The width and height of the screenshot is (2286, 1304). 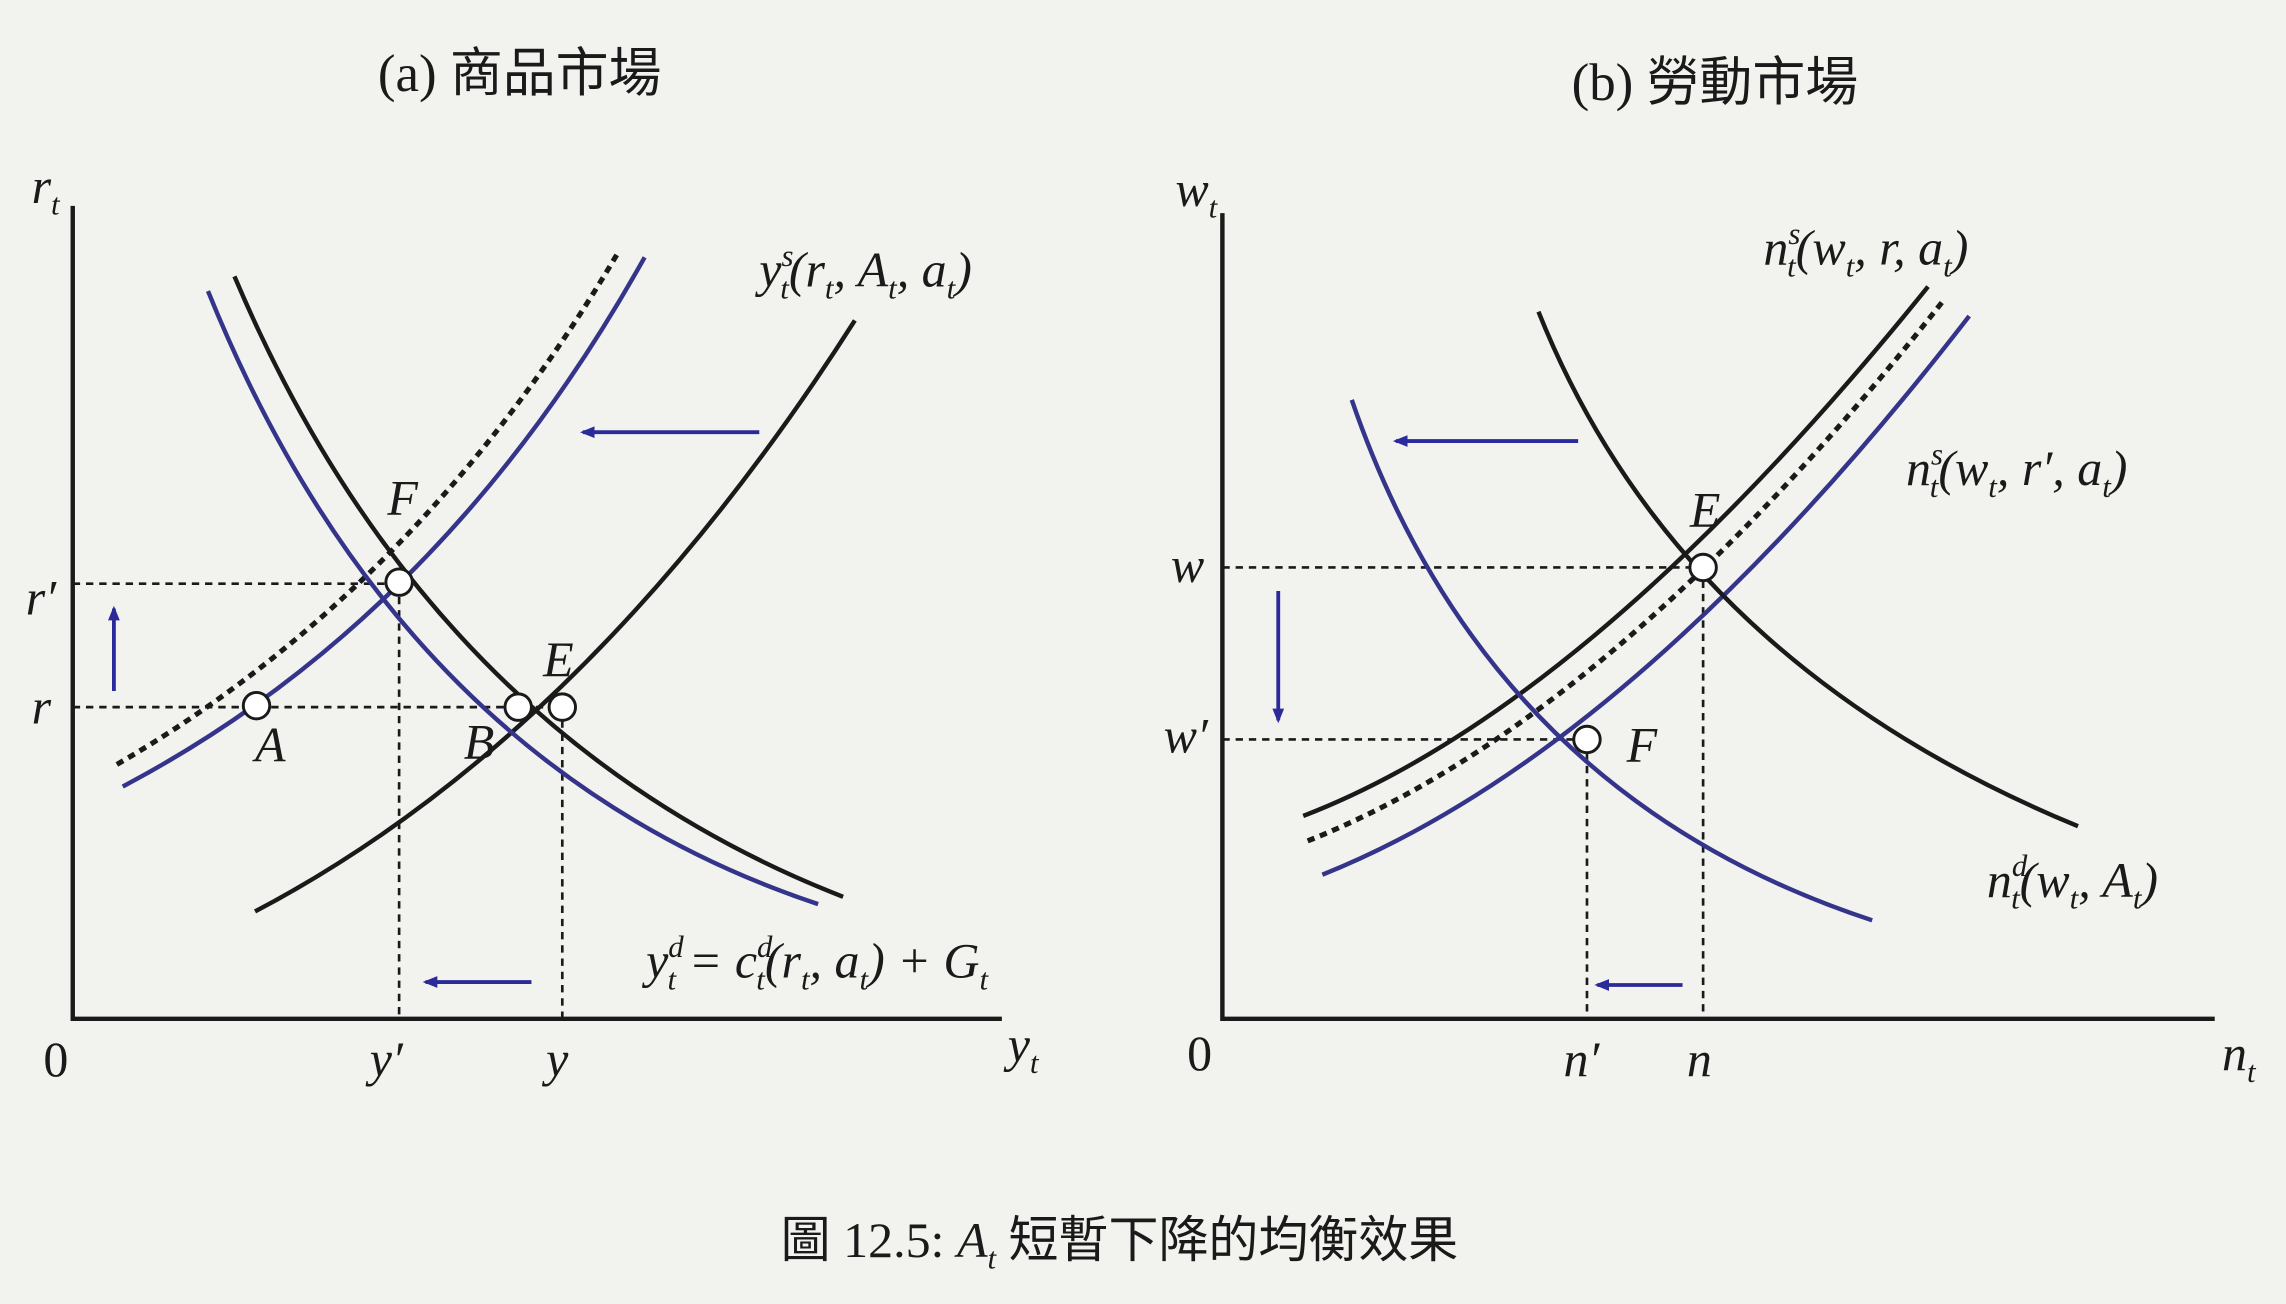 I want to click on x-axis-label: yt, so click(x=1021, y=1048).